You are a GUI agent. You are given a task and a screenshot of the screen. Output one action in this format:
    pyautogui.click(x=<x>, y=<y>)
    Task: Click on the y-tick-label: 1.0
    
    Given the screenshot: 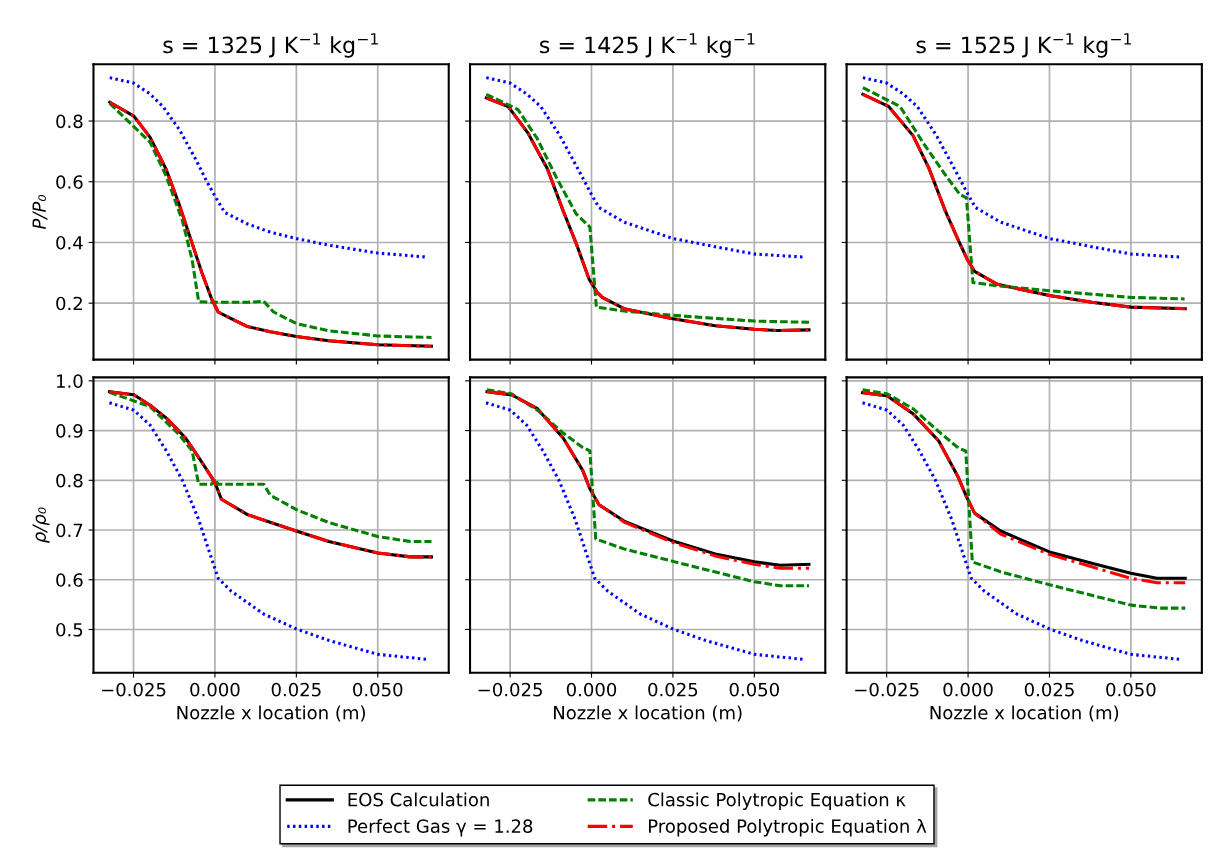 What is the action you would take?
    pyautogui.click(x=70, y=381)
    